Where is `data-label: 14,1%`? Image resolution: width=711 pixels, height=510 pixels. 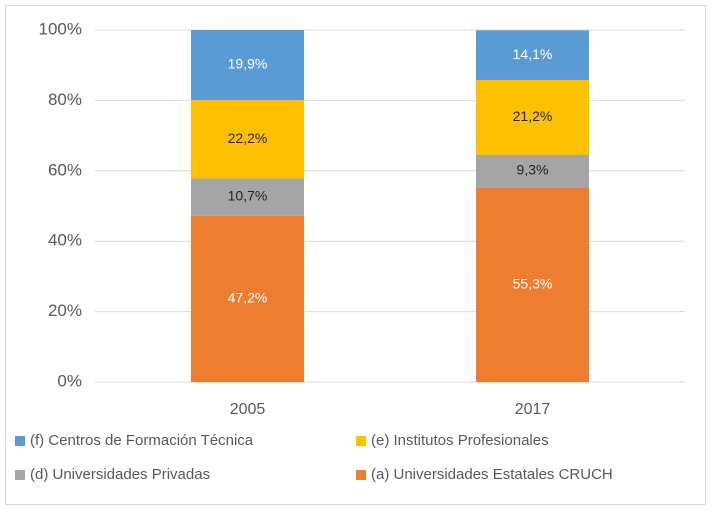 data-label: 14,1% is located at coordinates (533, 54).